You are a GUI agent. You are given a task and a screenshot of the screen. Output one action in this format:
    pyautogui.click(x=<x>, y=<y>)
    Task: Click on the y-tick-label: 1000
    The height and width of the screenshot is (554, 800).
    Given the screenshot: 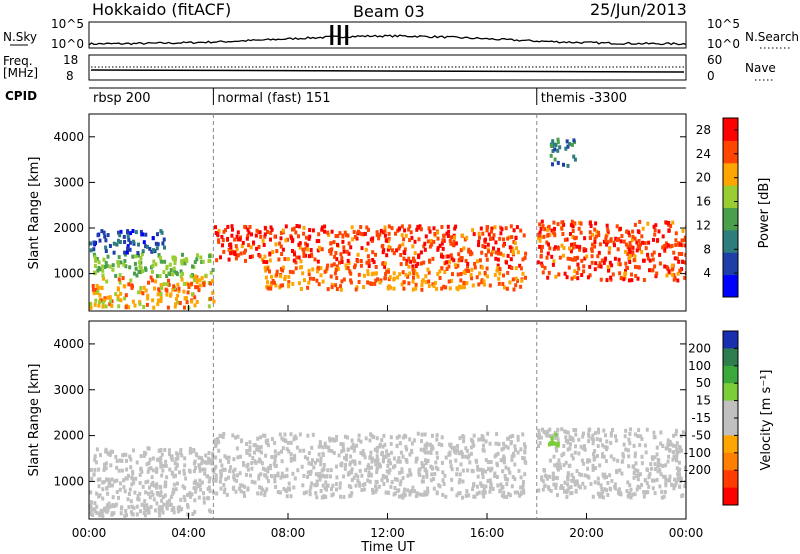 What is the action you would take?
    pyautogui.click(x=68, y=274)
    